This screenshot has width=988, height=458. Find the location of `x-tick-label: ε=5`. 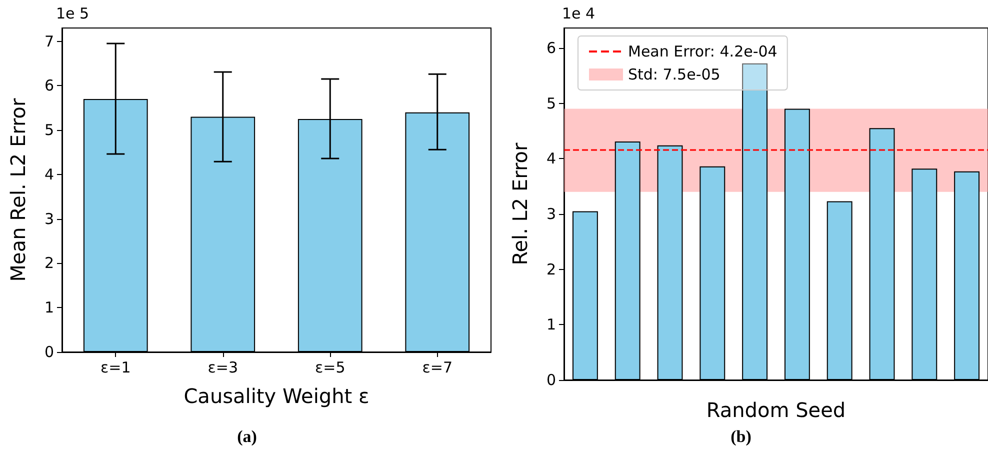

x-tick-label: ε=5 is located at coordinates (330, 367).